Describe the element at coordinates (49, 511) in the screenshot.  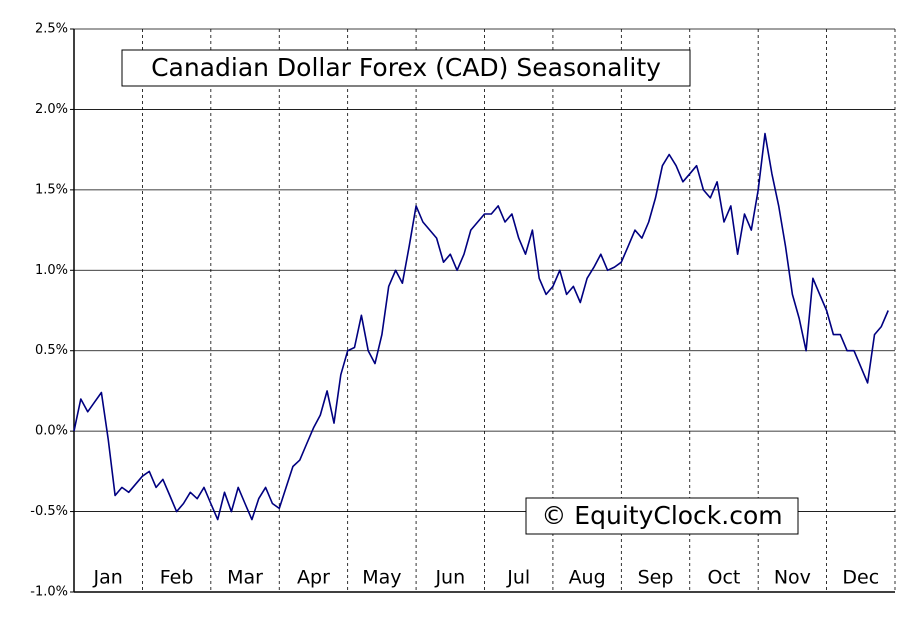
I see `y-tick-label: -0.5%` at that location.